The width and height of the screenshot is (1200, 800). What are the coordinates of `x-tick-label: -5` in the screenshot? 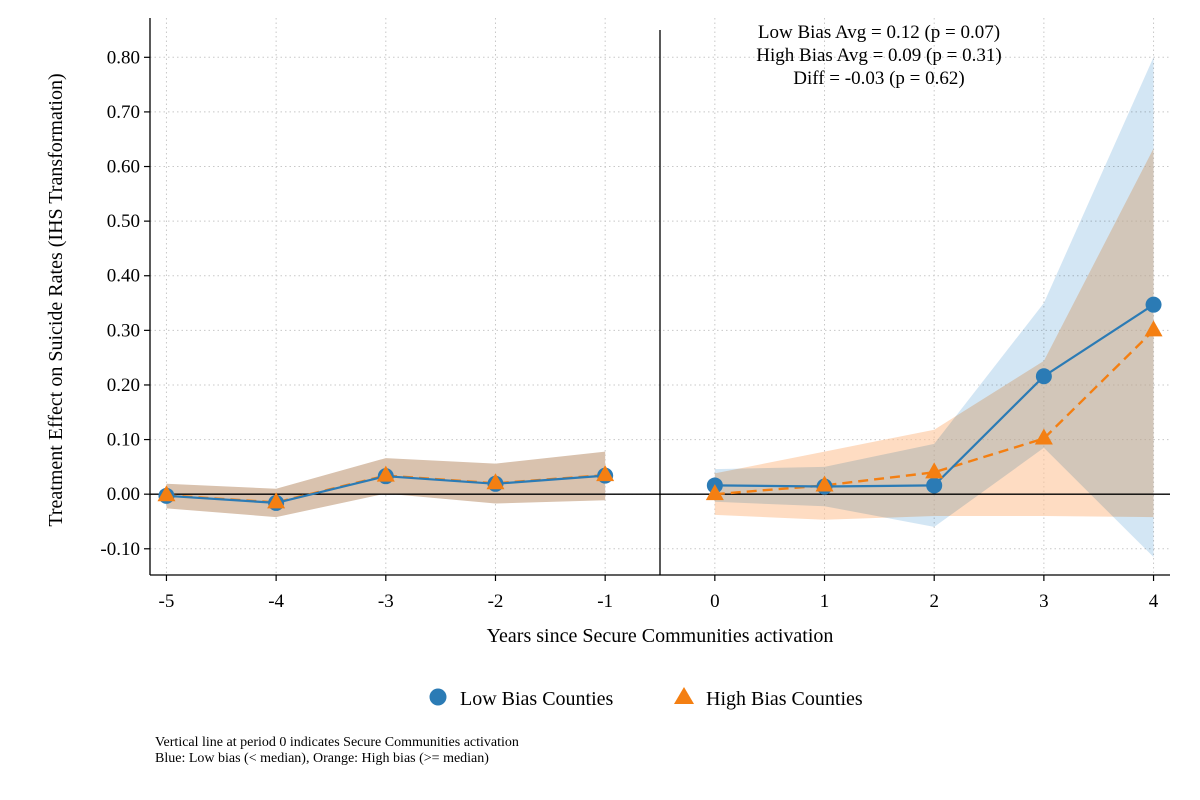 It's located at (167, 601).